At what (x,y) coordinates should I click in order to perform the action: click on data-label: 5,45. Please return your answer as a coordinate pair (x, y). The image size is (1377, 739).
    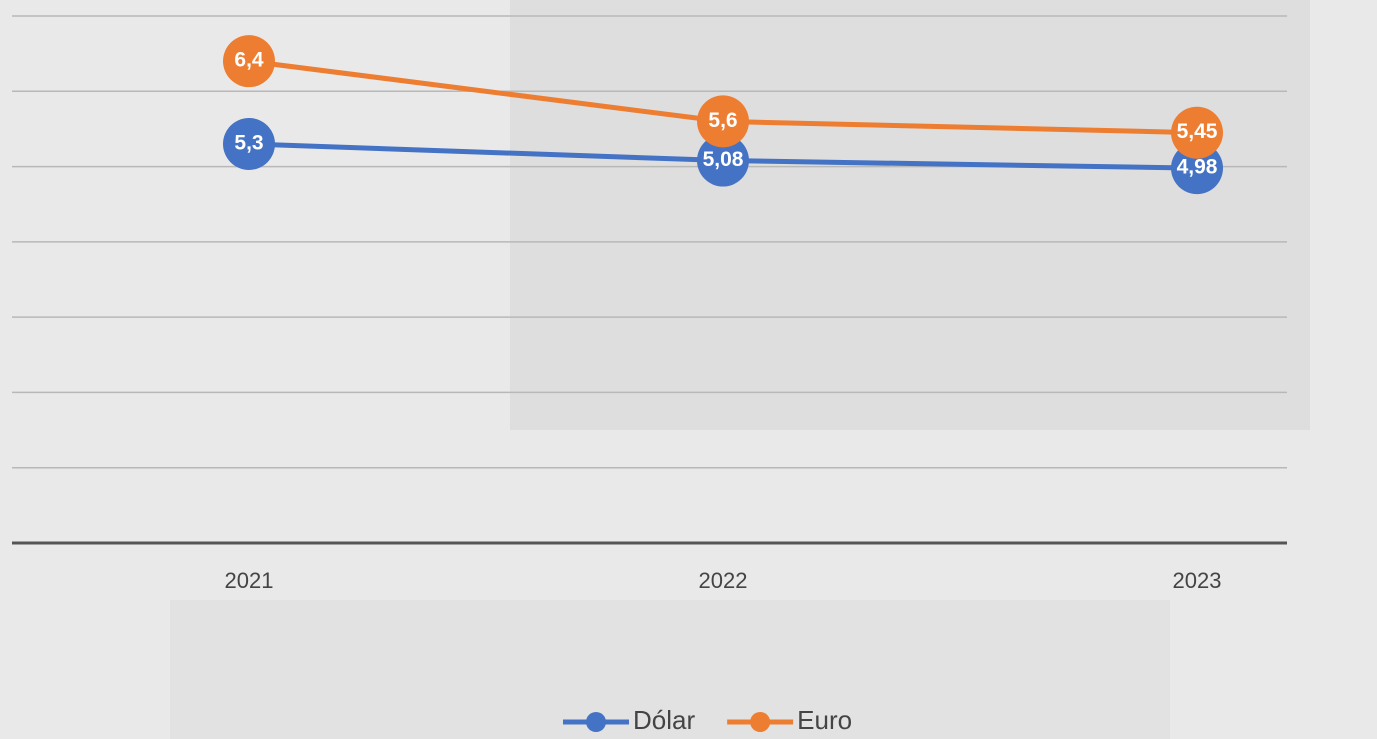
    Looking at the image, I should click on (1197, 131).